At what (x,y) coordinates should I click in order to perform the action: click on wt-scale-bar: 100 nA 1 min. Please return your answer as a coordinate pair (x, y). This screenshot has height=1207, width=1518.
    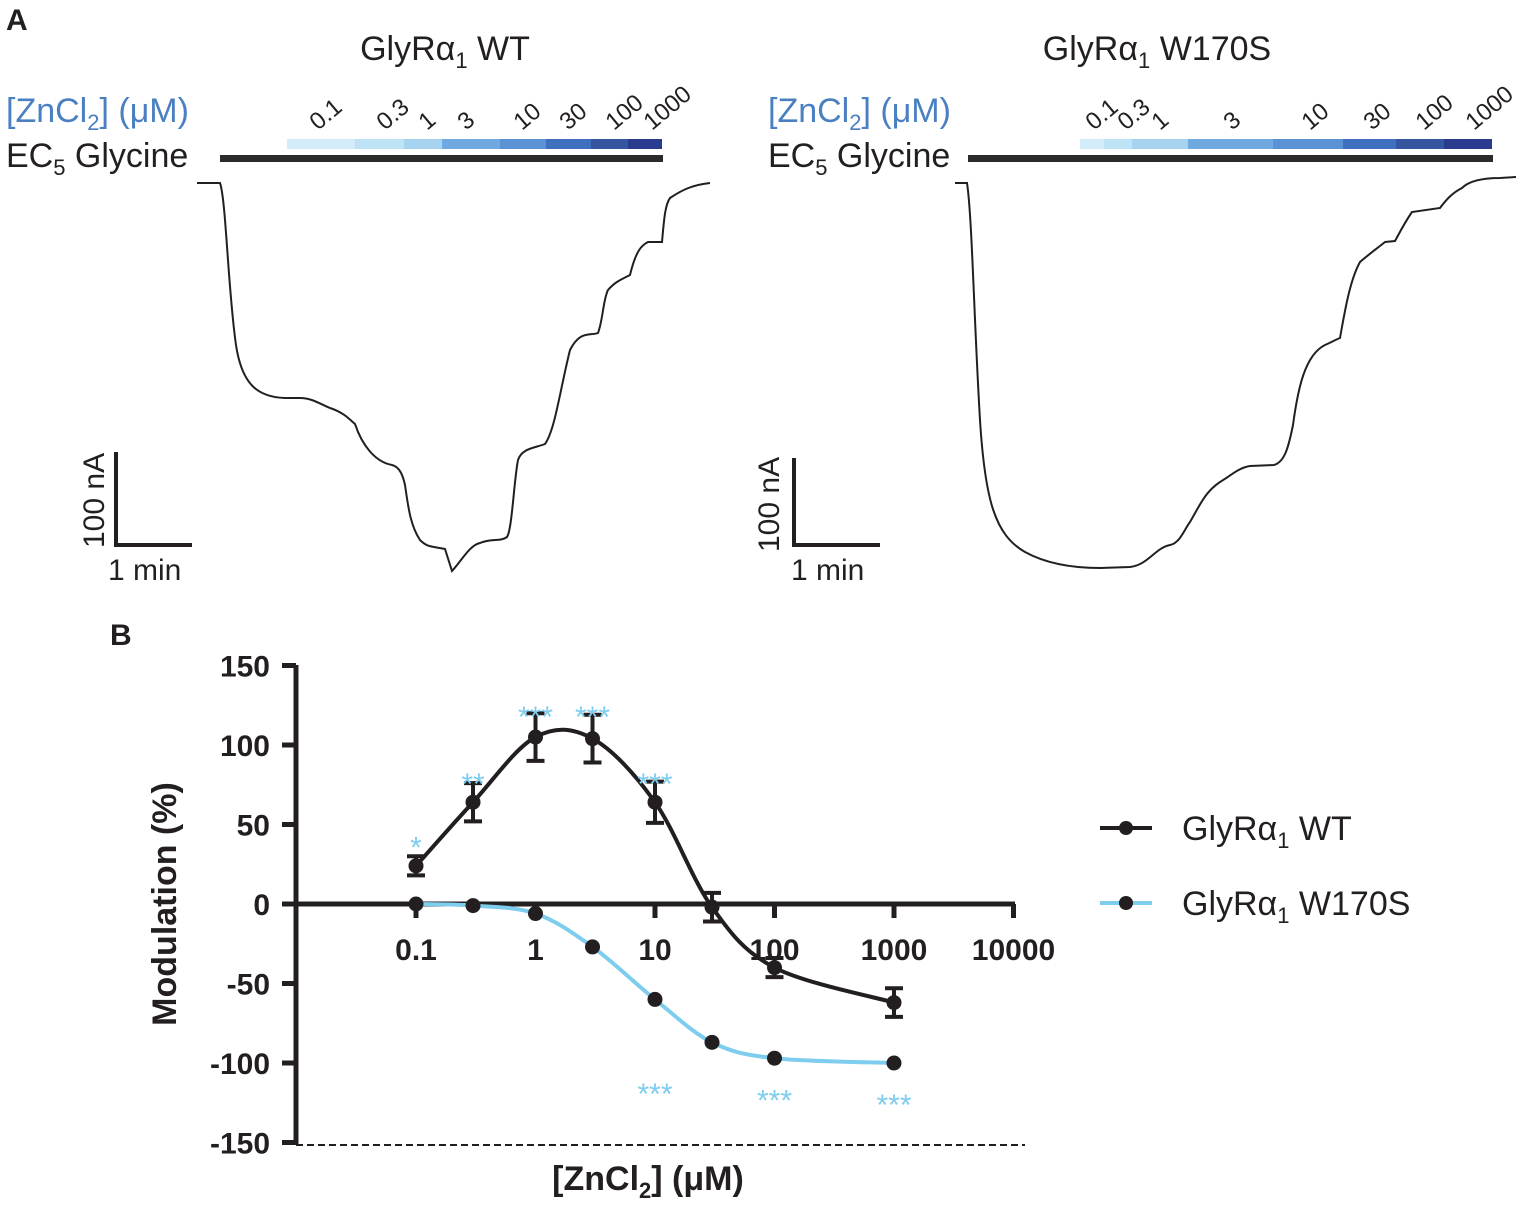
    Looking at the image, I should click on (135, 519).